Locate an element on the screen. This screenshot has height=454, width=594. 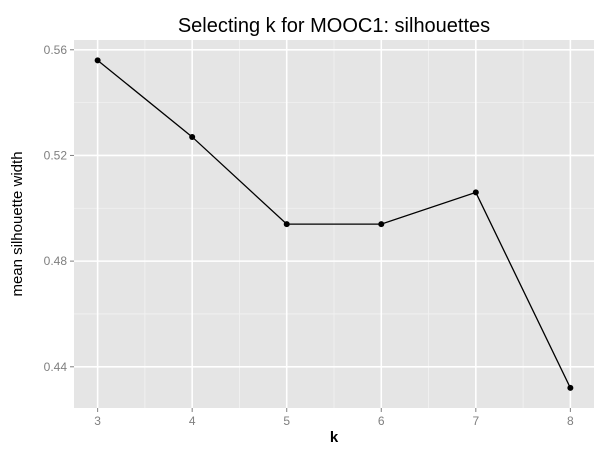
x-tick-label: 8 is located at coordinates (570, 421).